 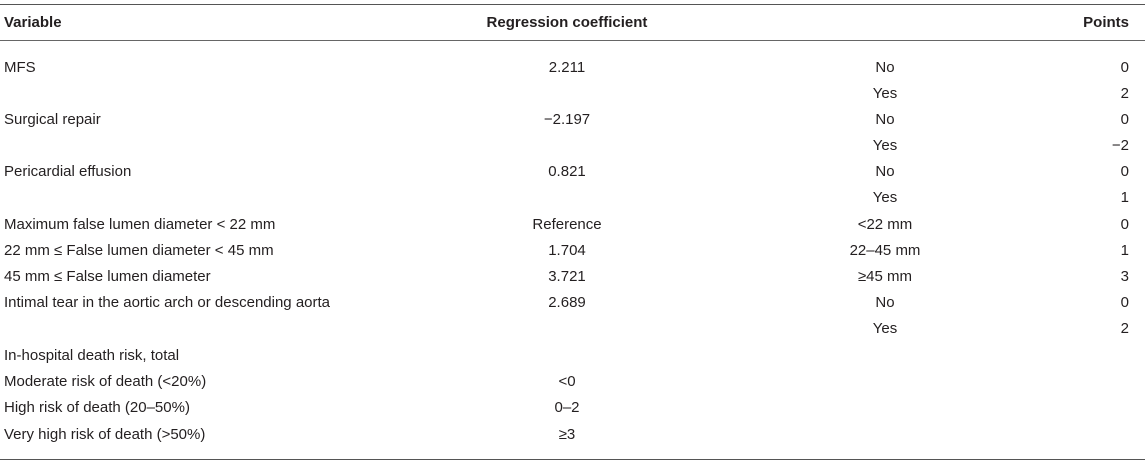 I want to click on cell-variable: Surgical repair, so click(x=52, y=119).